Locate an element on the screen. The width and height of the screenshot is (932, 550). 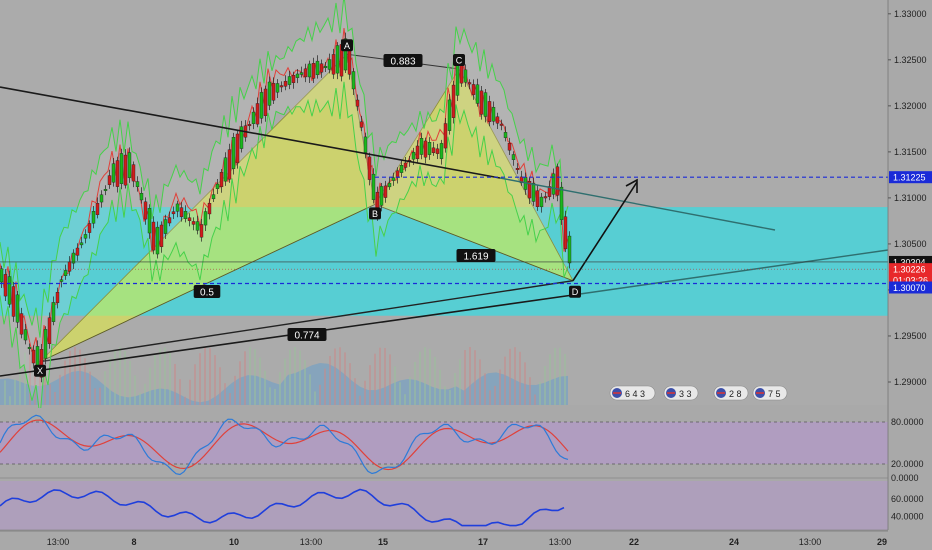
price-badge-label: 01:03:26 is located at coordinates (910, 281).